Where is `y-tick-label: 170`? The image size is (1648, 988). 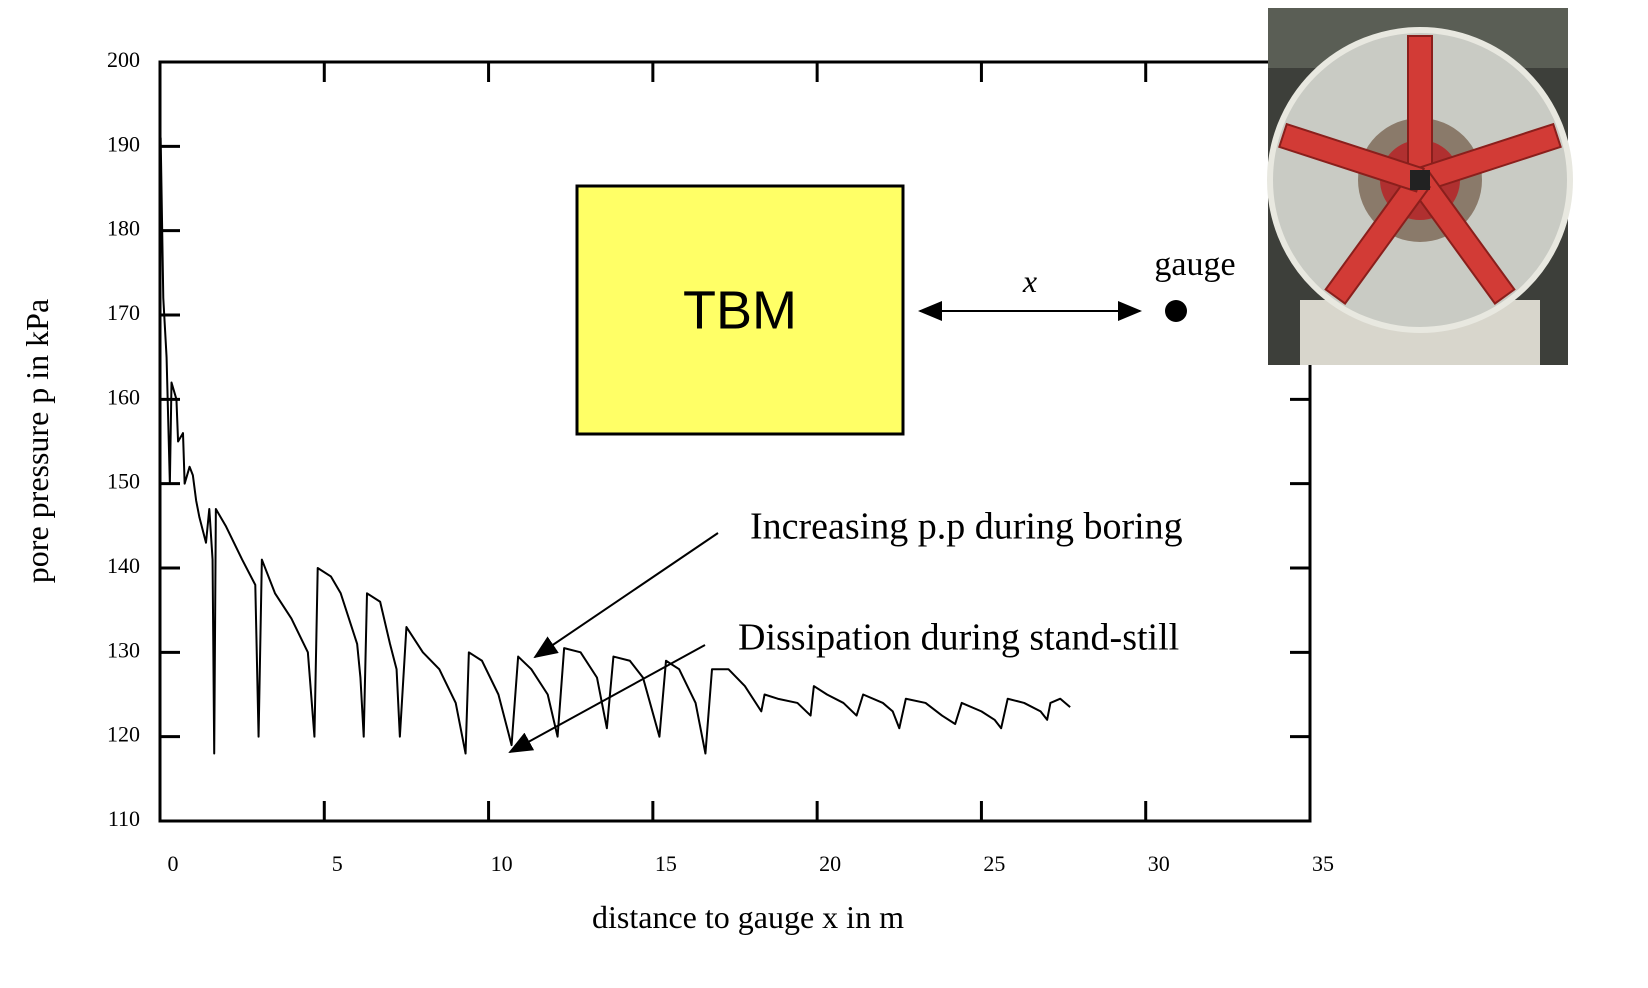
y-tick-label: 170 is located at coordinates (123, 312).